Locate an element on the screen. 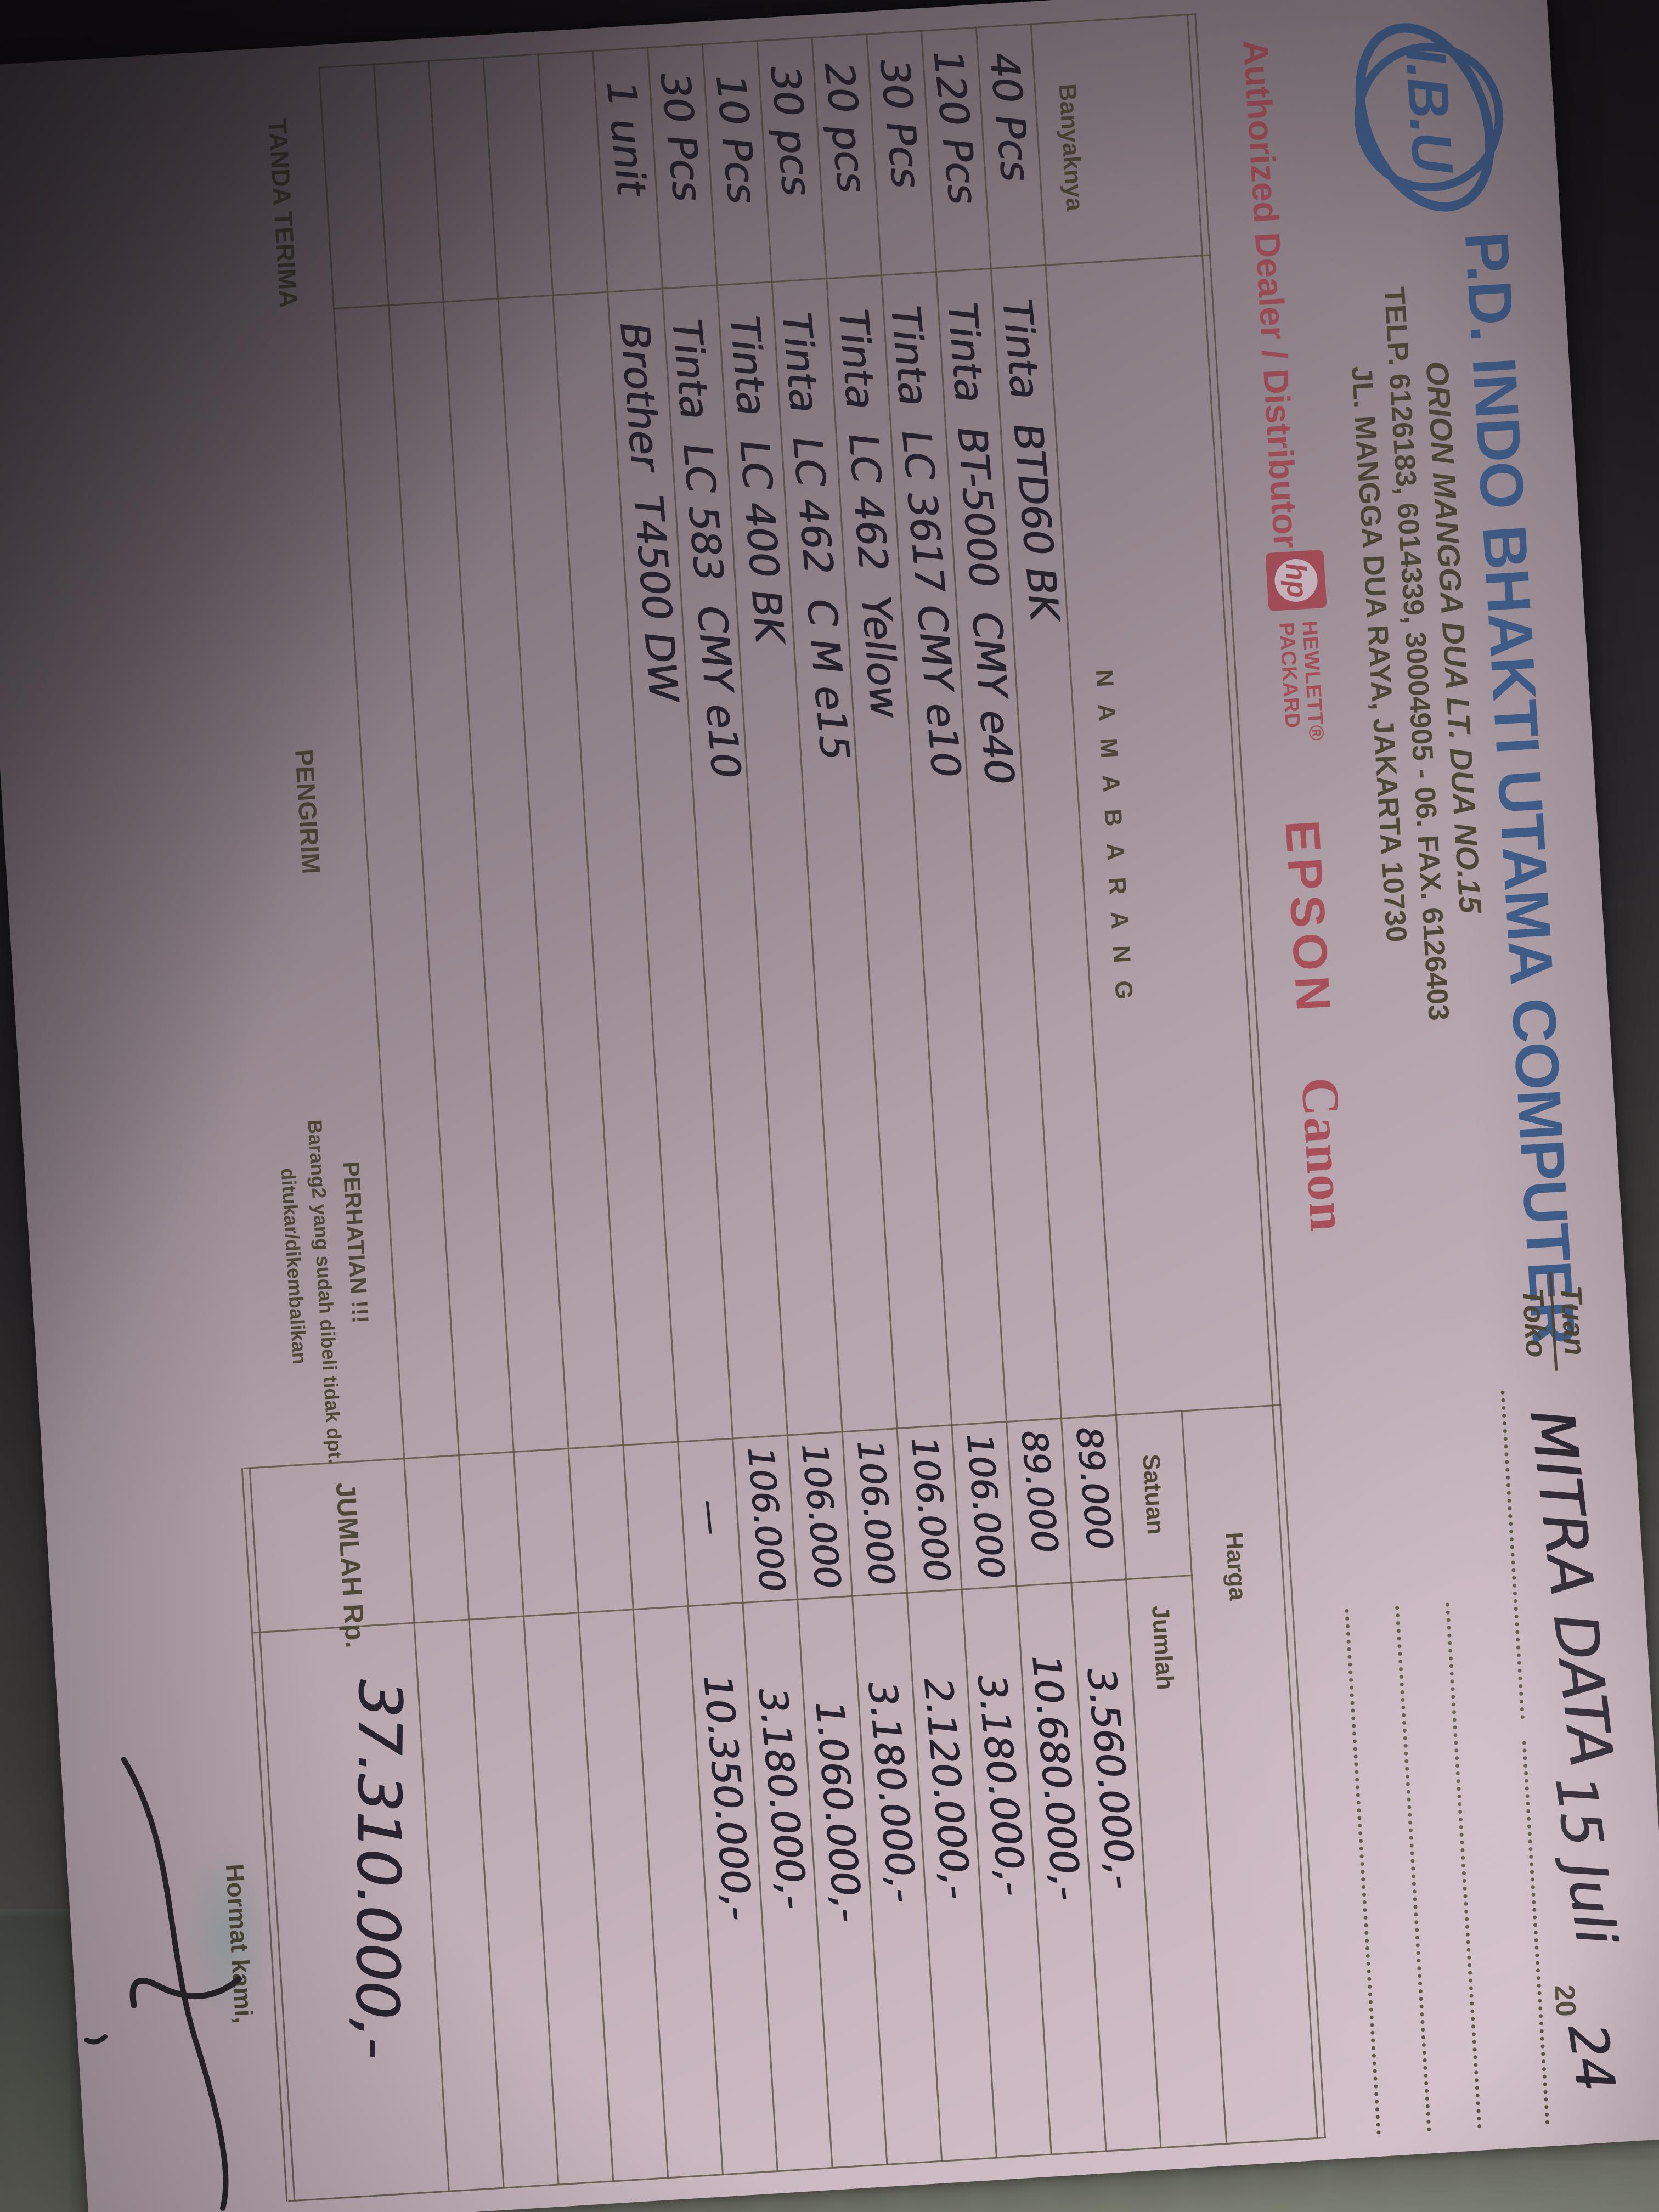 The image size is (1659, 2212). date-year-handwritten: 24 is located at coordinates (1592, 2057).